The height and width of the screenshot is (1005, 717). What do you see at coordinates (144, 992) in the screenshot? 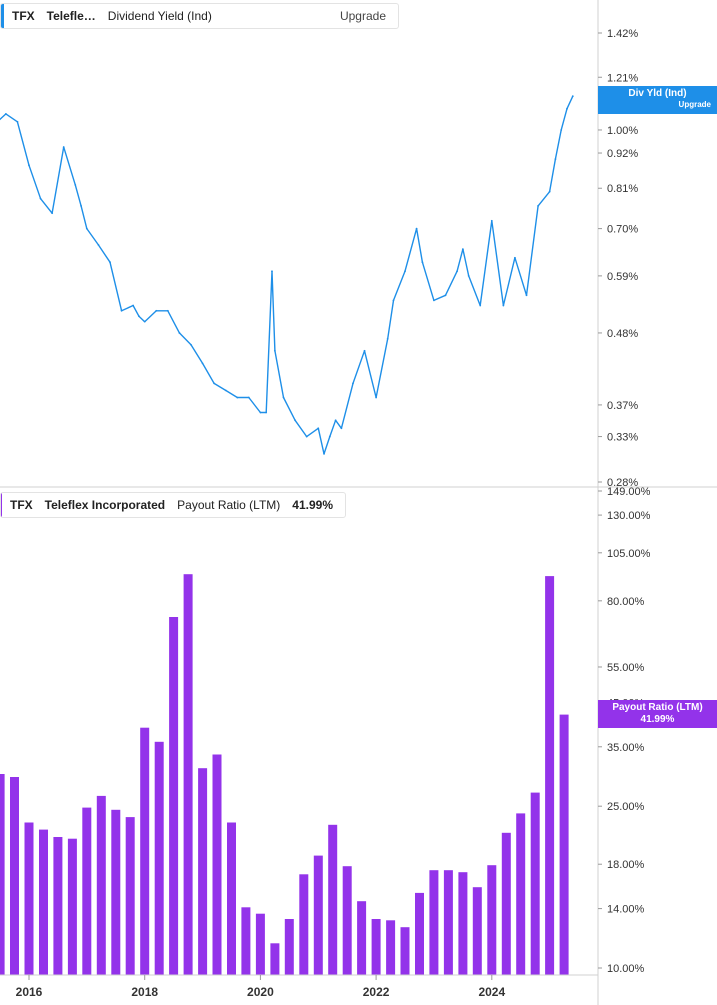
I see `x-tick-label: 2018` at bounding box center [144, 992].